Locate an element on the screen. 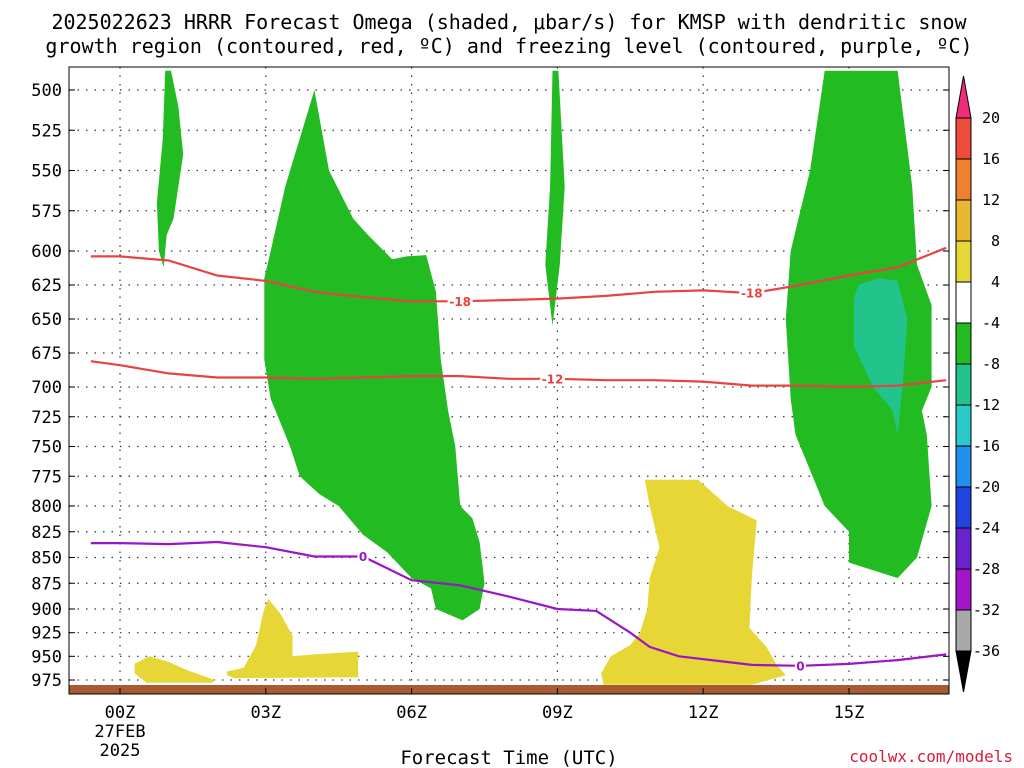 This screenshot has width=1024, height=768. y-tick-label: 500 is located at coordinates (46, 91).